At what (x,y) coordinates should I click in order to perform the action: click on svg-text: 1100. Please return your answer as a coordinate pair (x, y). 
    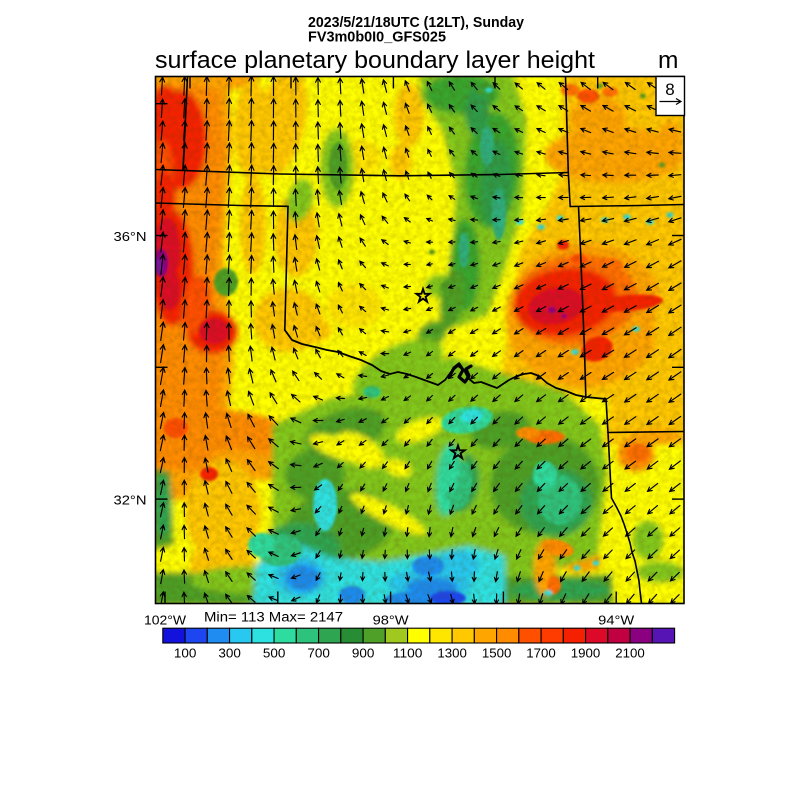
    Looking at the image, I should click on (408, 653).